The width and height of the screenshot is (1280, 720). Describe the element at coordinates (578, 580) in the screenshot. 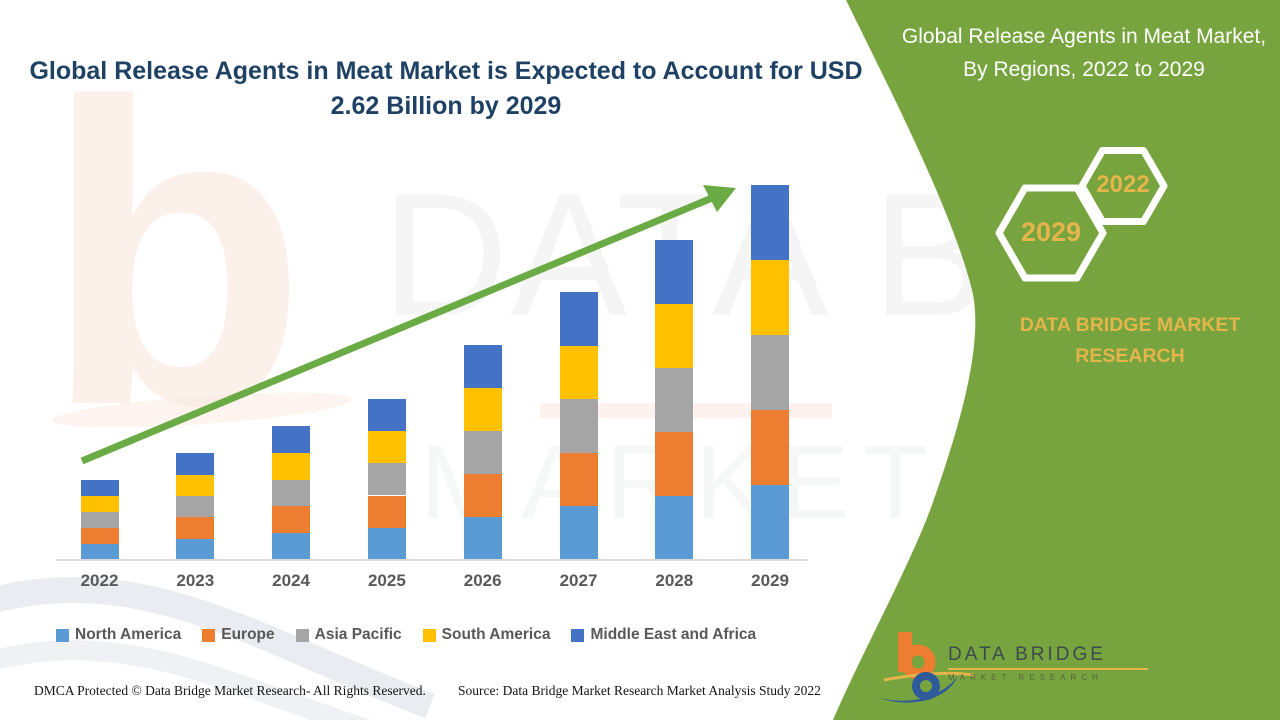

I see `x-axis-label: 2027` at that location.